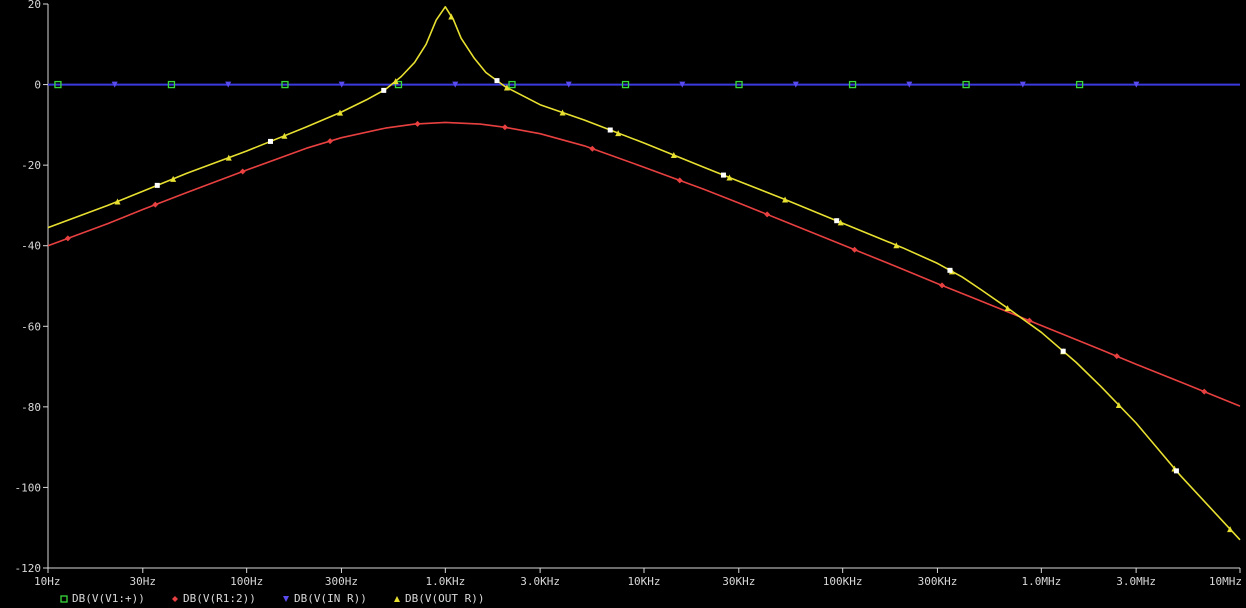 The height and width of the screenshot is (608, 1246). Describe the element at coordinates (37, 85) in the screenshot. I see `y-tick-label: 0` at that location.